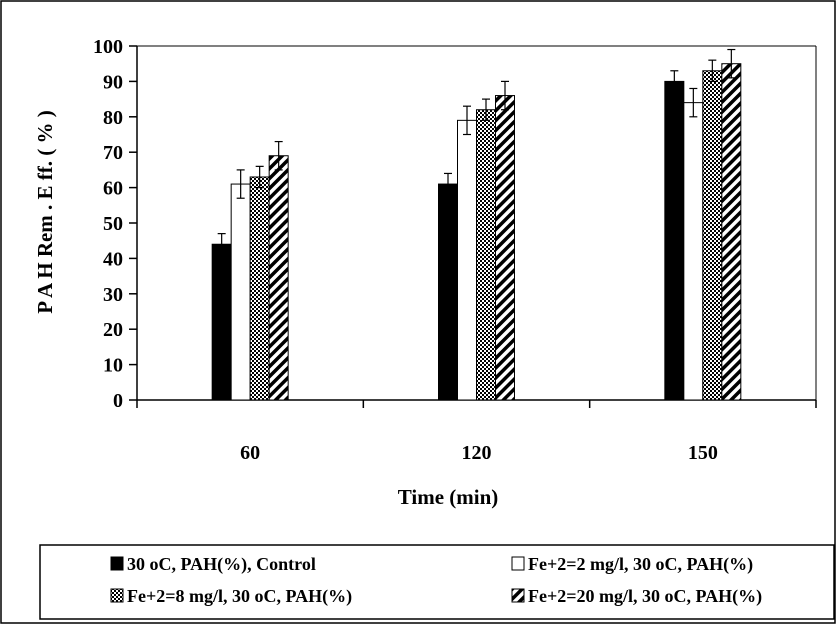  Describe the element at coordinates (239, 596) in the screenshot. I see `legend-label-3: Fe+2=8 mg/l, 30 oC, PAH(%)` at that location.